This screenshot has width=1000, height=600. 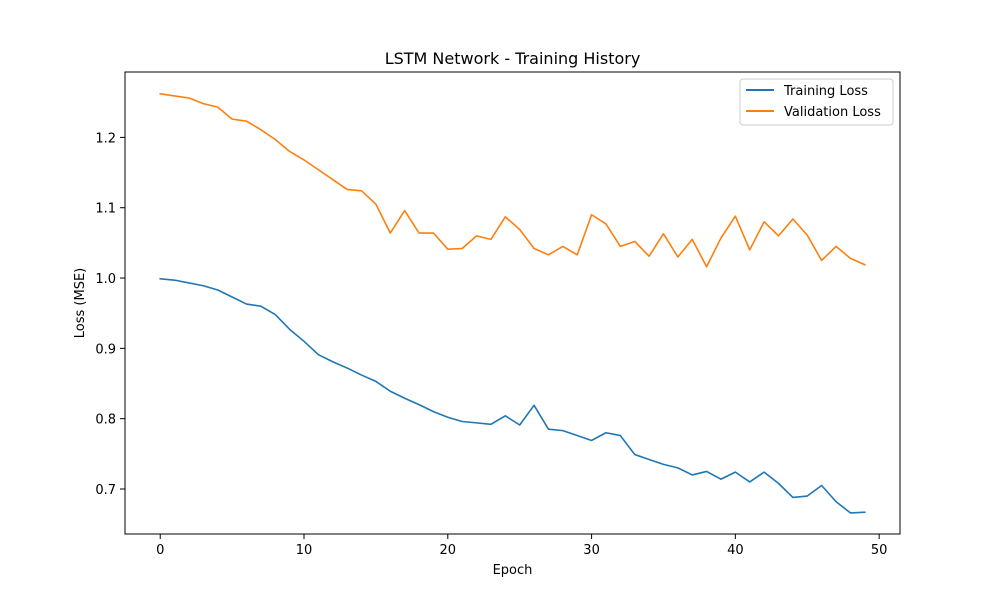 What do you see at coordinates (105, 209) in the screenshot?
I see `y-tick-label: 1.1` at bounding box center [105, 209].